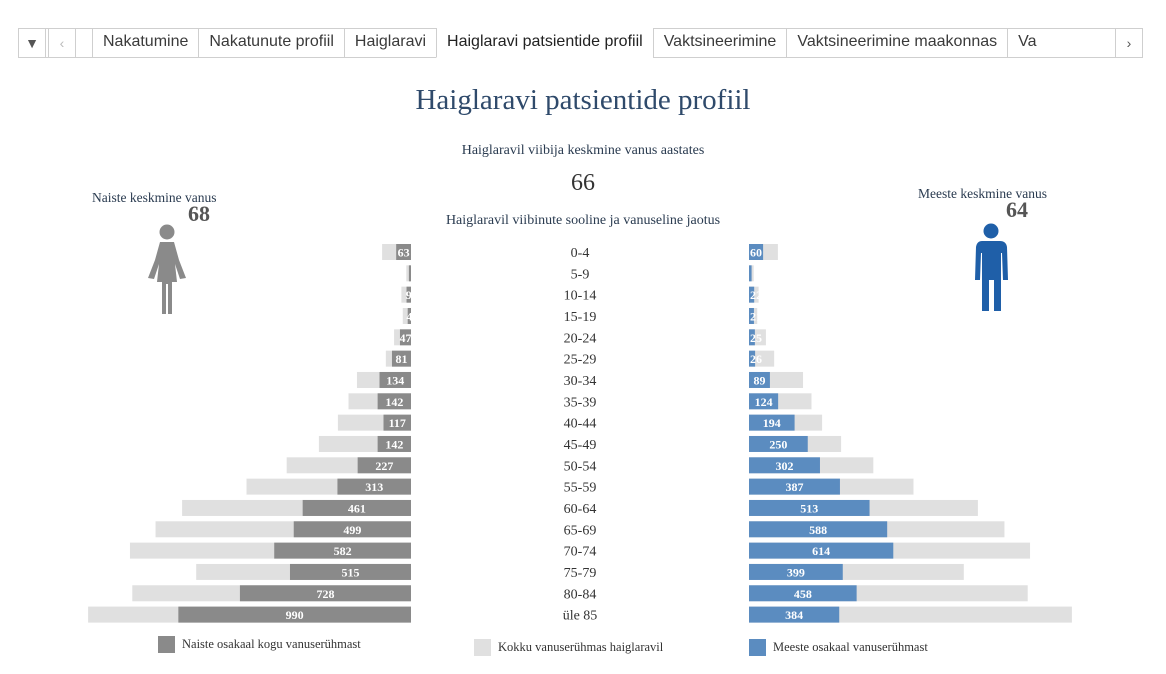 The width and height of the screenshot is (1166, 674). Describe the element at coordinates (784, 466) in the screenshot. I see `male-value-label: 302` at that location.